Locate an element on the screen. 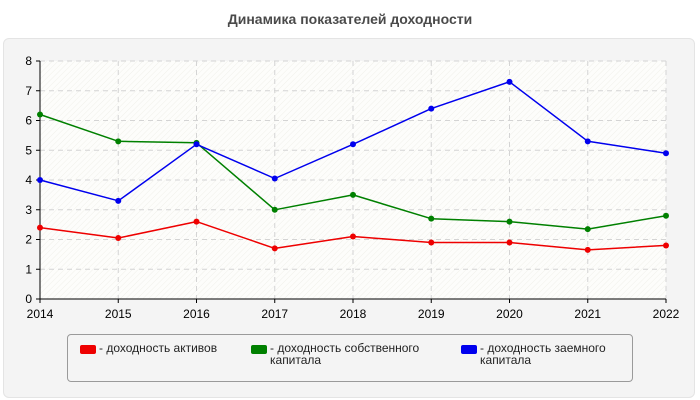 This screenshot has width=700, height=400. y-tick-label-5: 5 is located at coordinates (28, 150).